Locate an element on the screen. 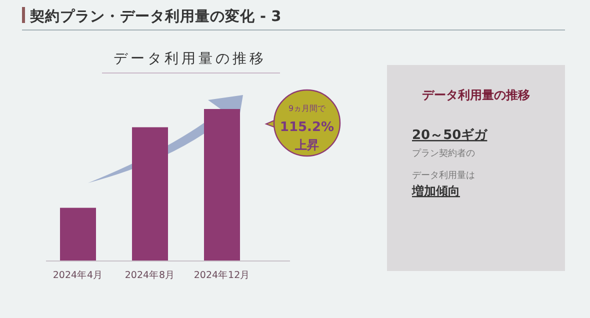  text: データ利用量の推移 is located at coordinates (476, 95).